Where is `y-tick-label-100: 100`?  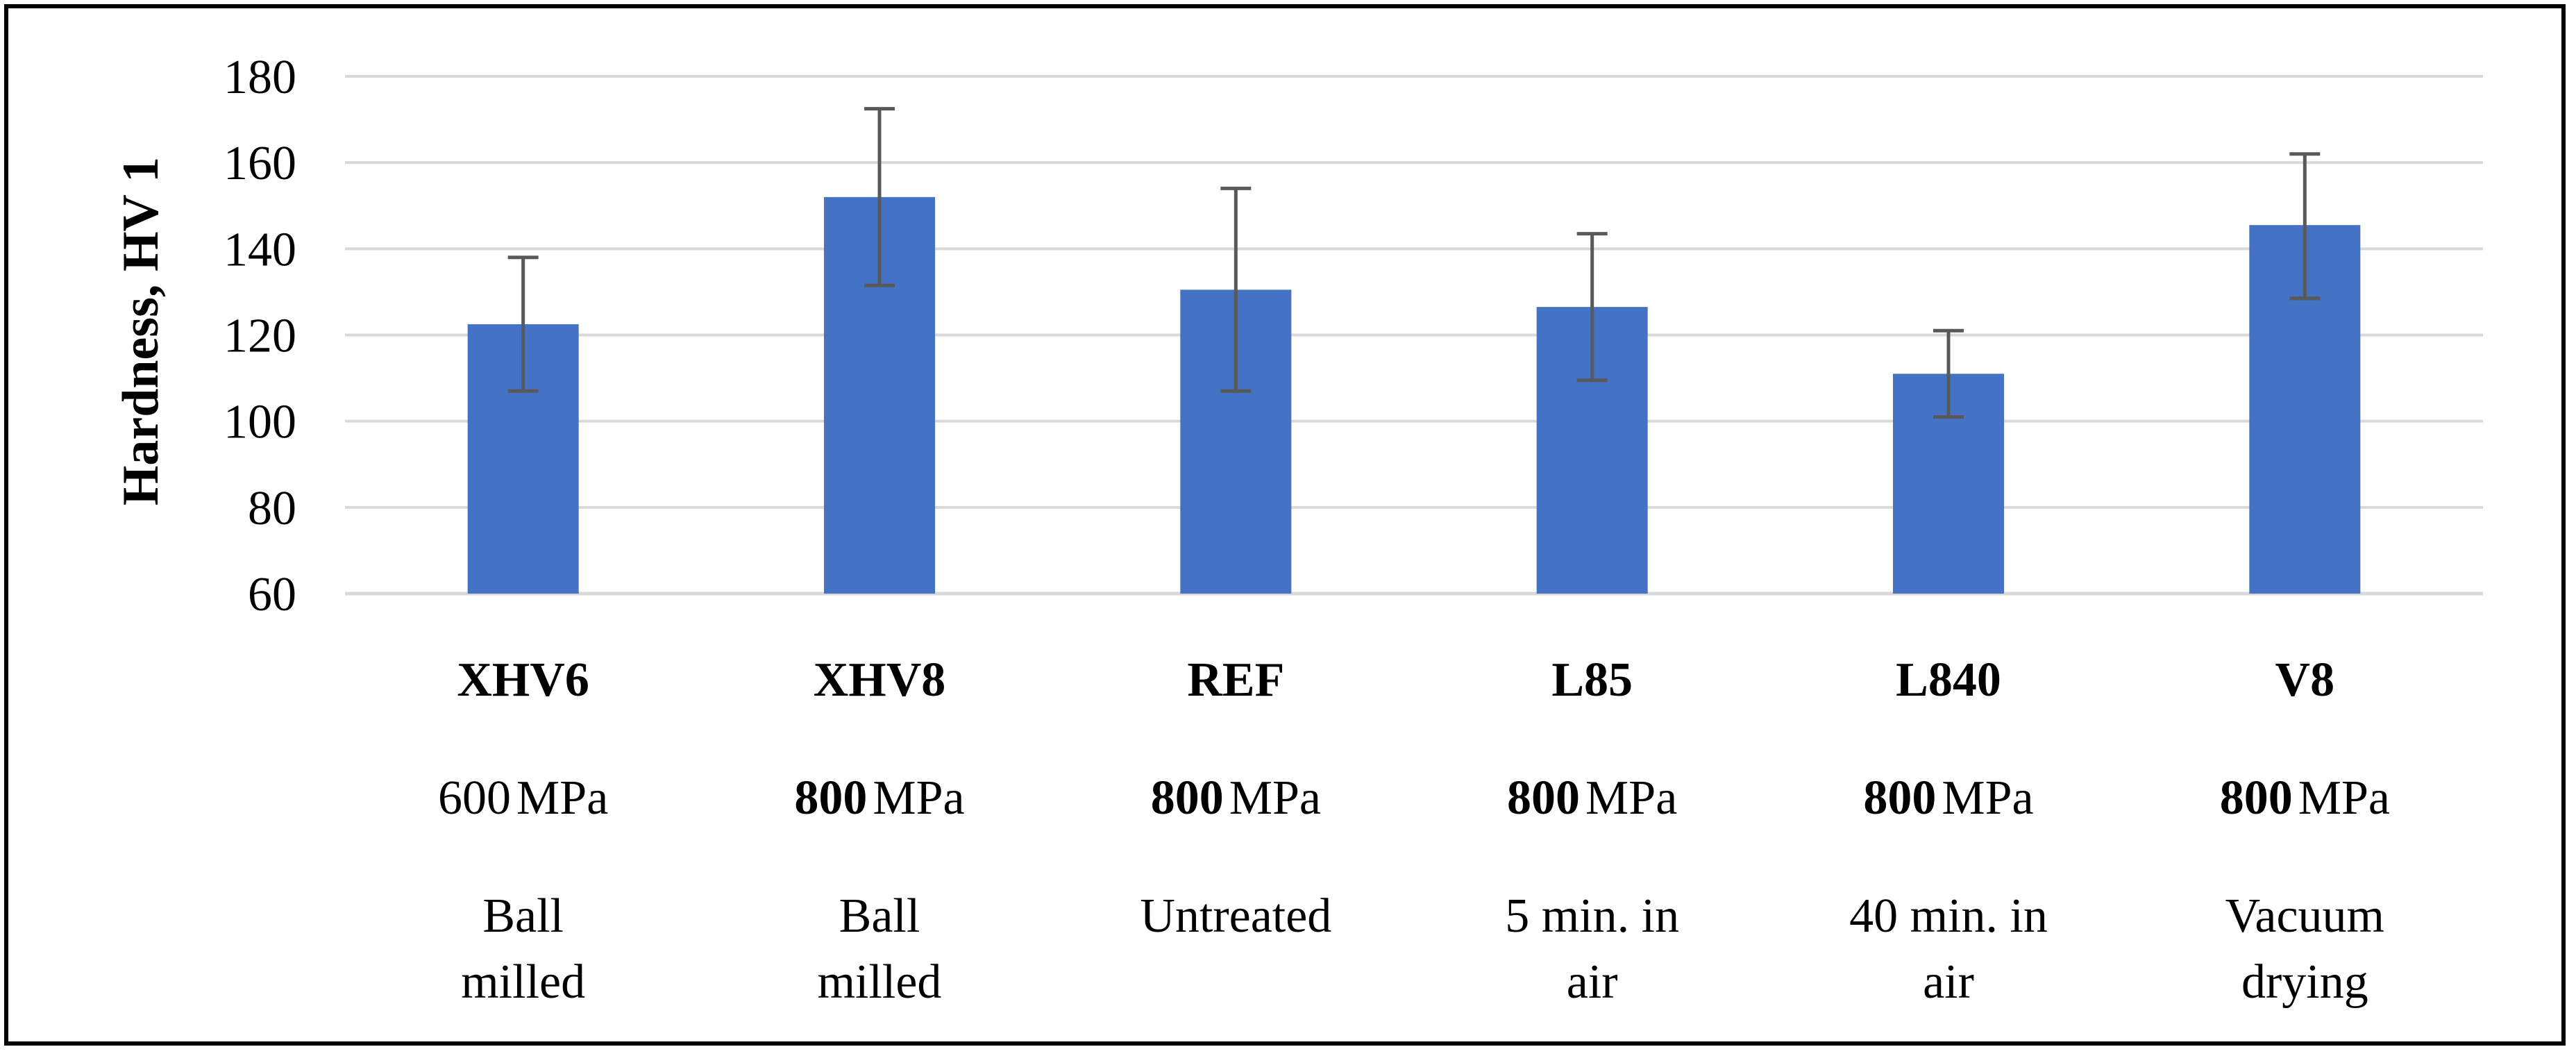 y-tick-label-100: 100 is located at coordinates (260, 422).